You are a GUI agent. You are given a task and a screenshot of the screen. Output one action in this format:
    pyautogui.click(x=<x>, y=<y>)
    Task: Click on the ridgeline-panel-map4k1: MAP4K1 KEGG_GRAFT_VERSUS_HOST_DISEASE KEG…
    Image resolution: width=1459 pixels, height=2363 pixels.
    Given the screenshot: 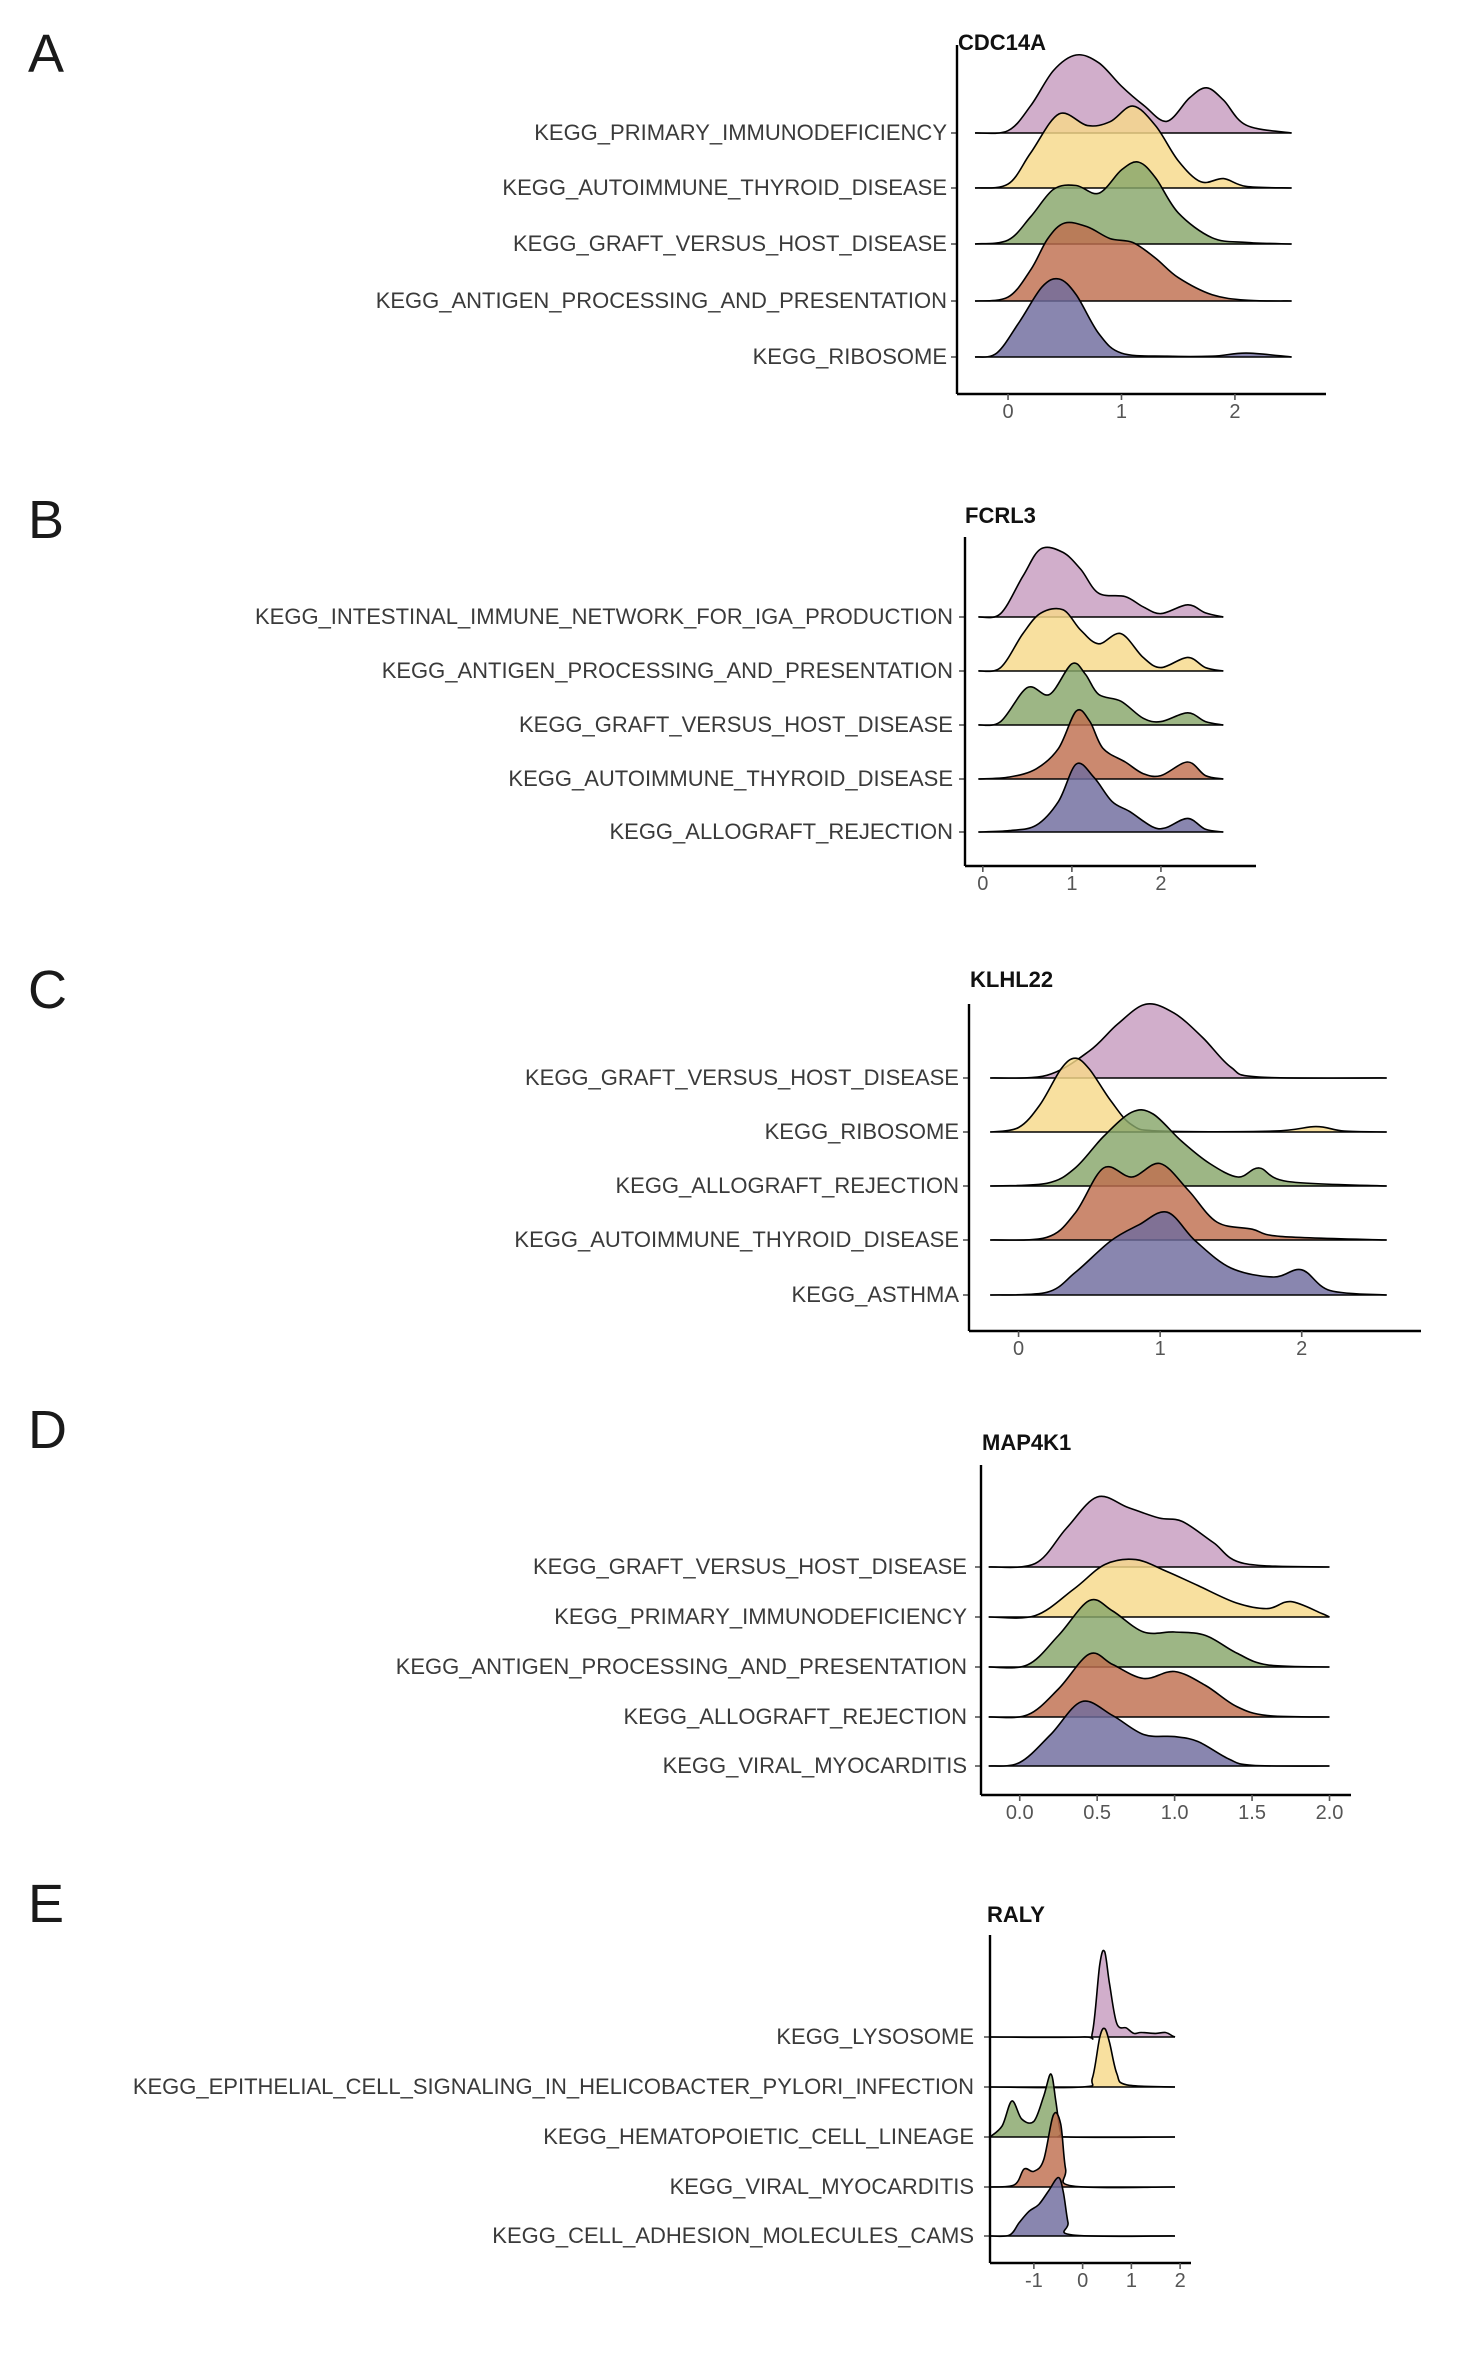 What is the action you would take?
    pyautogui.click(x=873, y=1627)
    